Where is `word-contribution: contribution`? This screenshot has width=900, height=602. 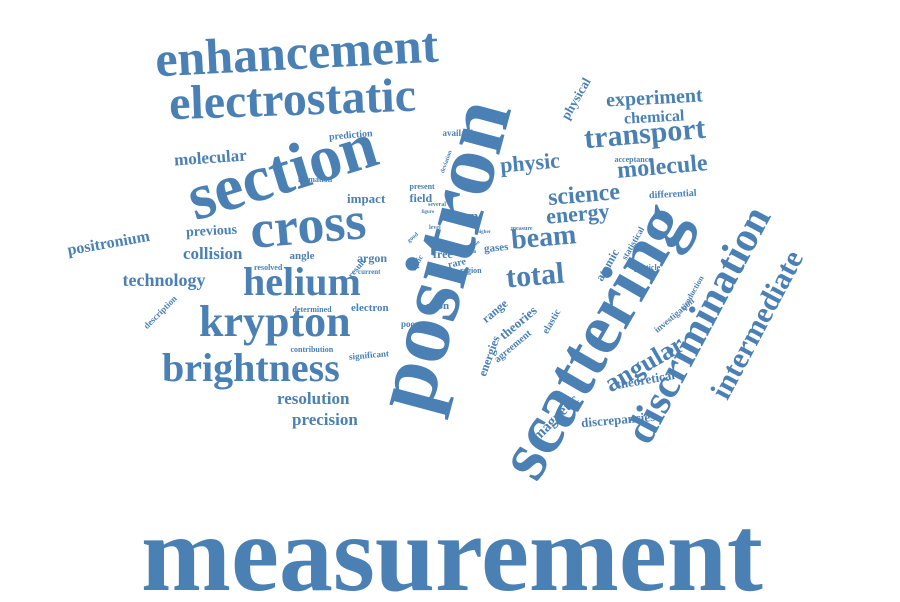 word-contribution: contribution is located at coordinates (312, 349).